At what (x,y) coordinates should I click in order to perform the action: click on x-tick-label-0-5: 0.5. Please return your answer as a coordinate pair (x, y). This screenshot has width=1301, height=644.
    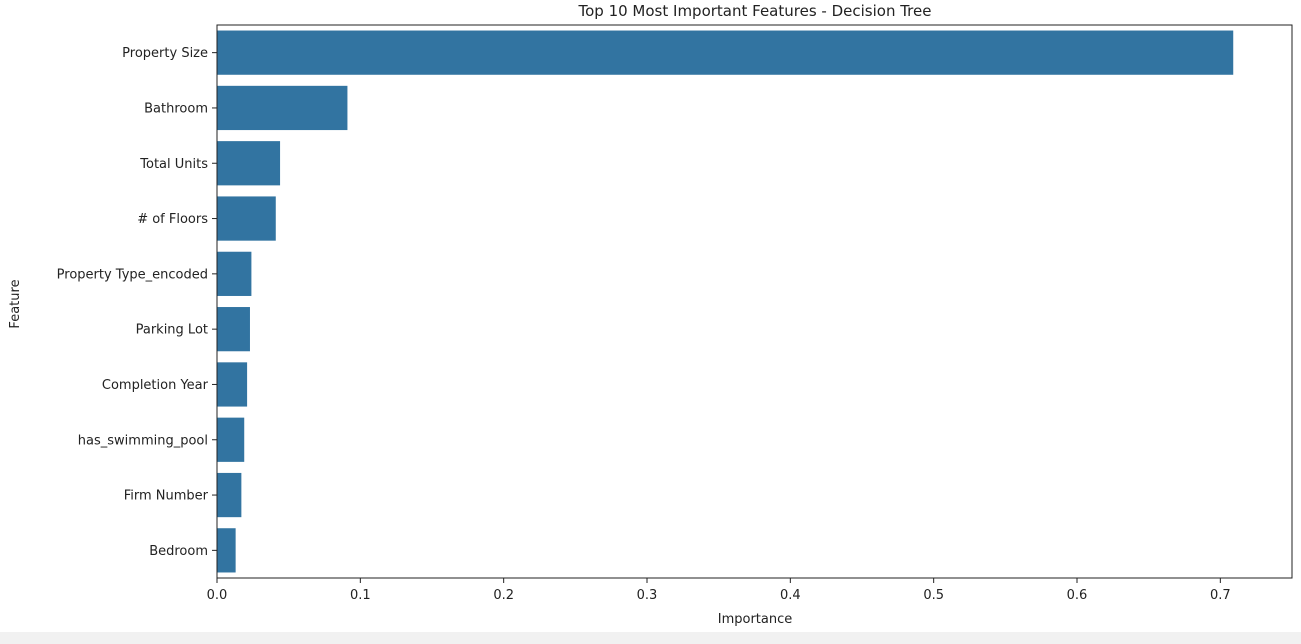
    Looking at the image, I should click on (933, 595).